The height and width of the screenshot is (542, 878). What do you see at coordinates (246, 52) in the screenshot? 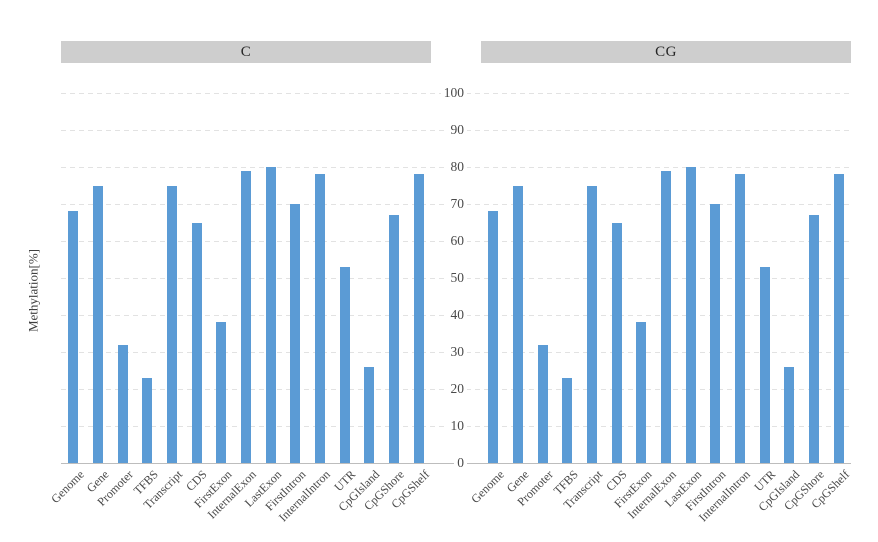
I see `panel-title-c: C` at bounding box center [246, 52].